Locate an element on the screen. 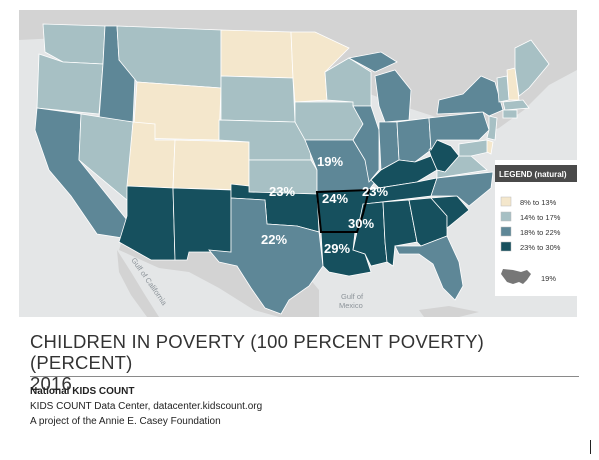 This screenshot has height=460, width=599. state-vermont is located at coordinates (503, 89).